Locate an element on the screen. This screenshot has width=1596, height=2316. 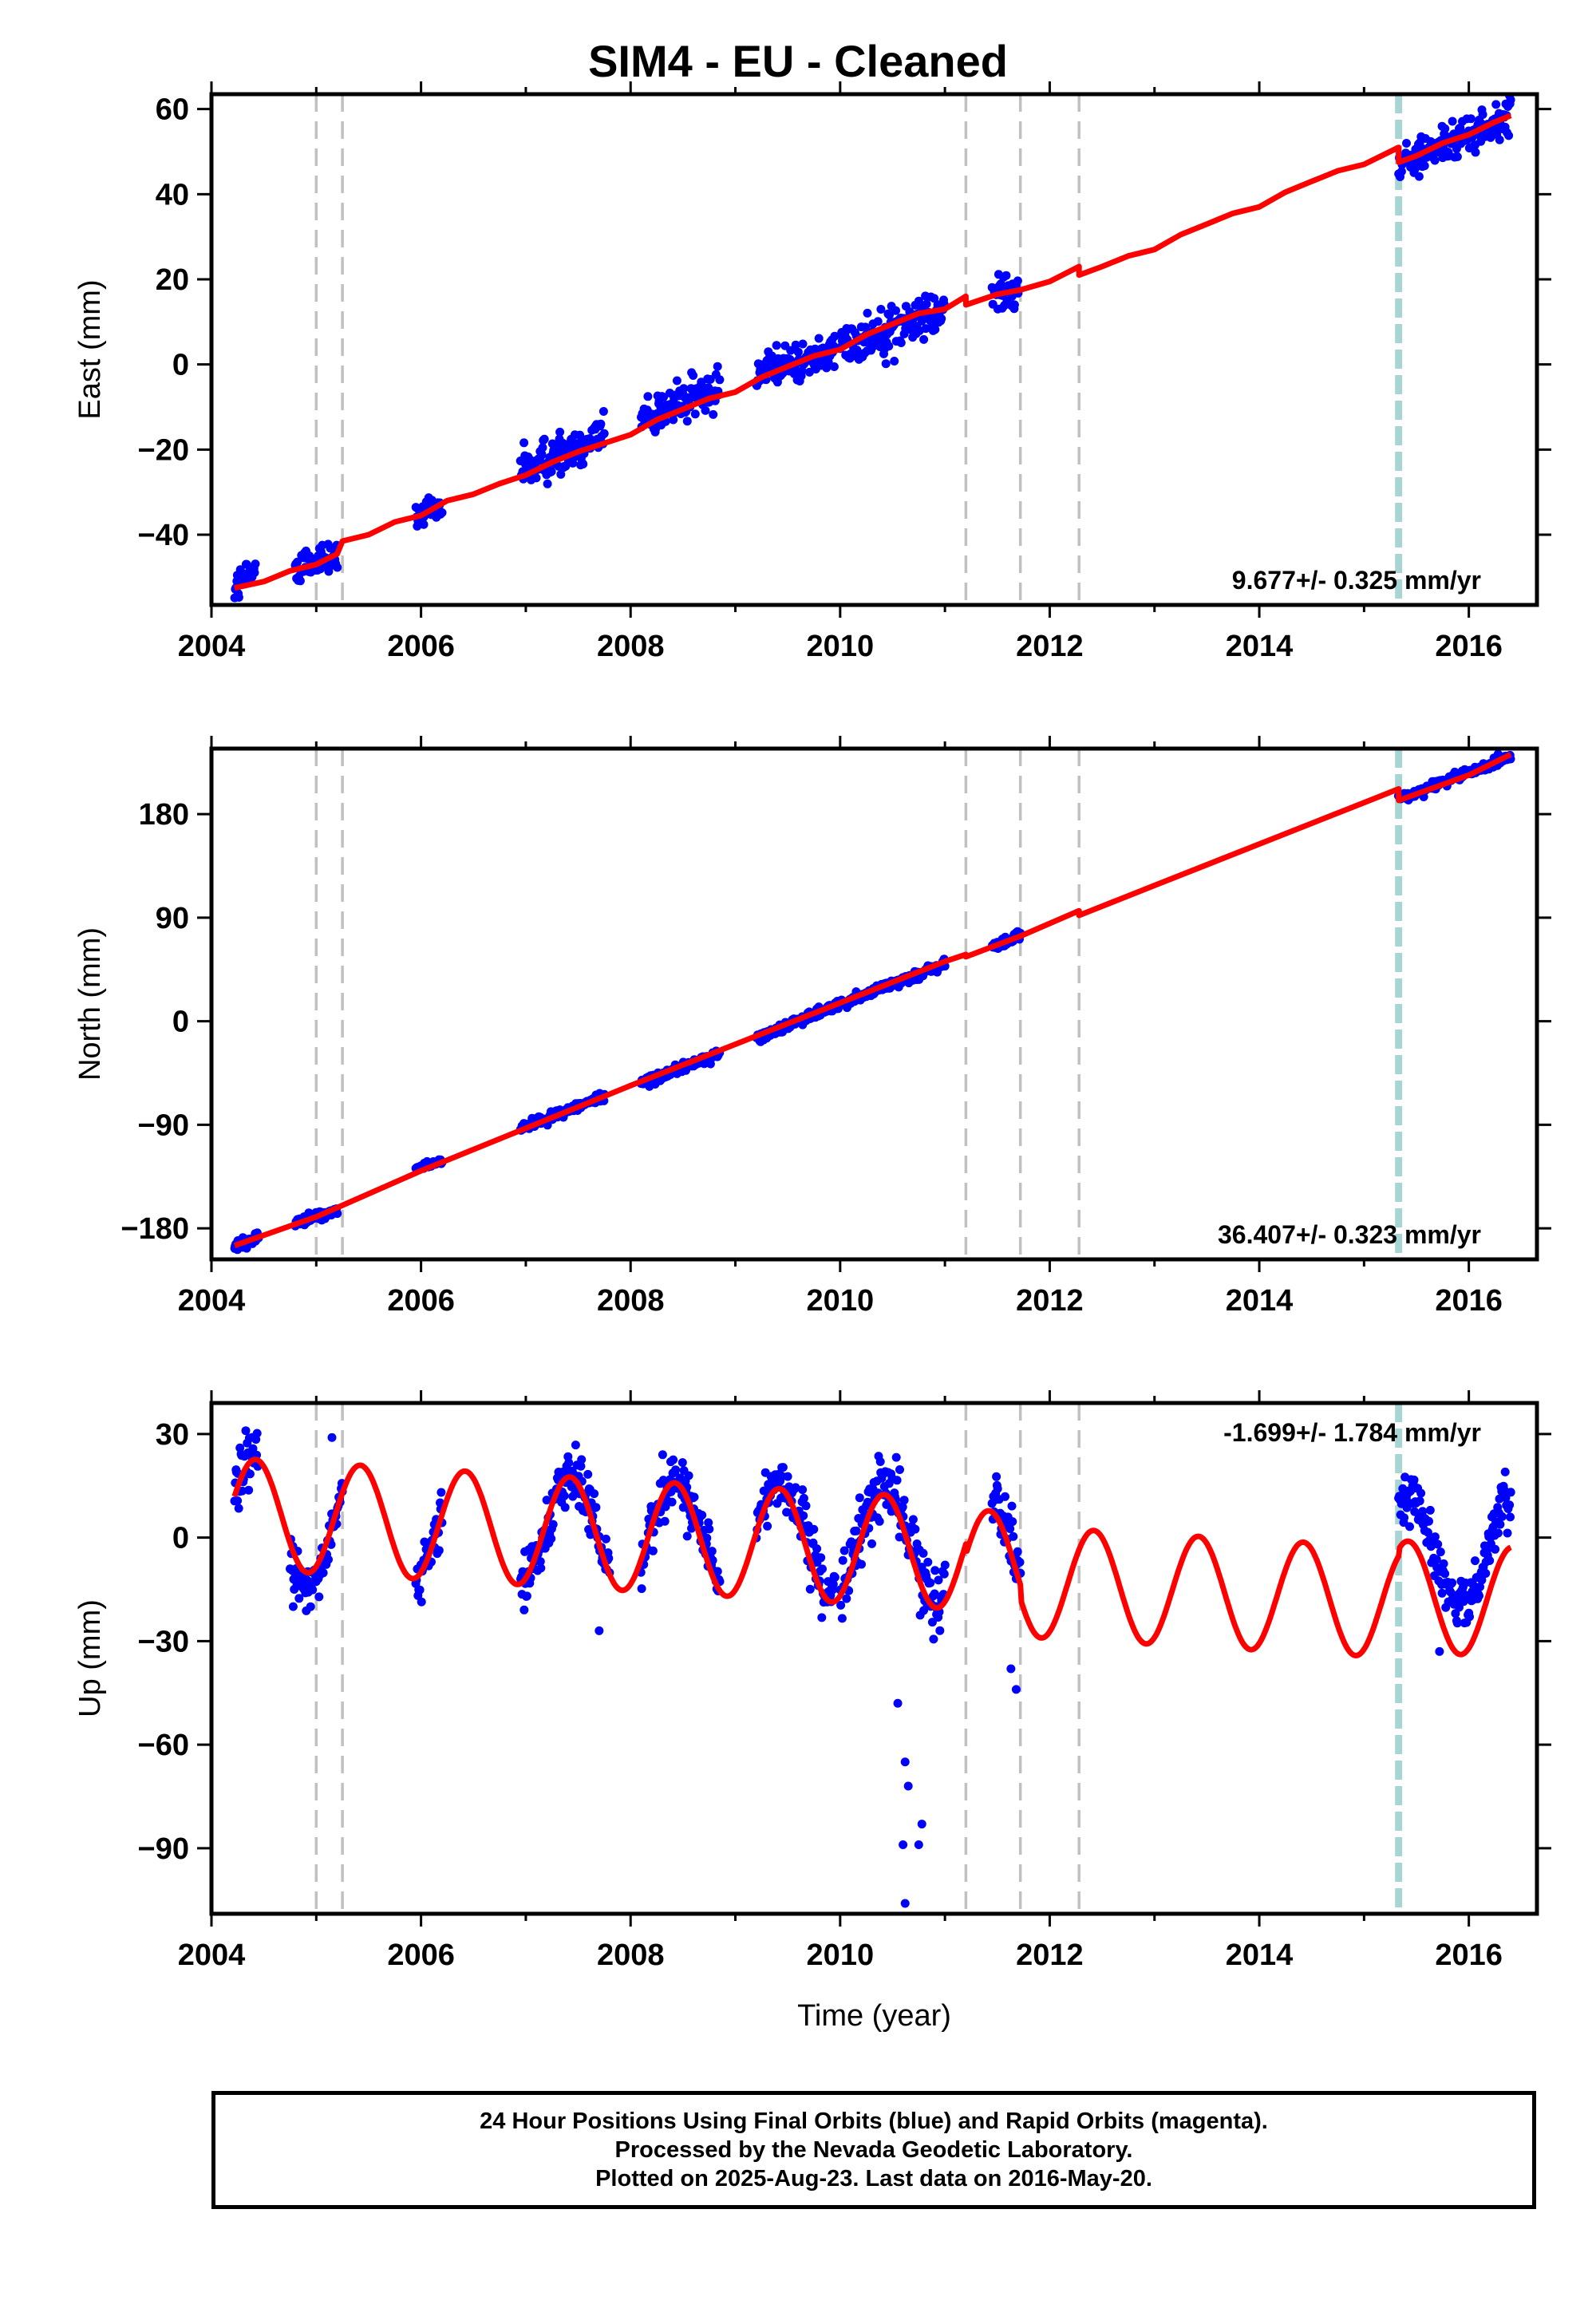
x-tick-label: 2006 is located at coordinates (421, 646).